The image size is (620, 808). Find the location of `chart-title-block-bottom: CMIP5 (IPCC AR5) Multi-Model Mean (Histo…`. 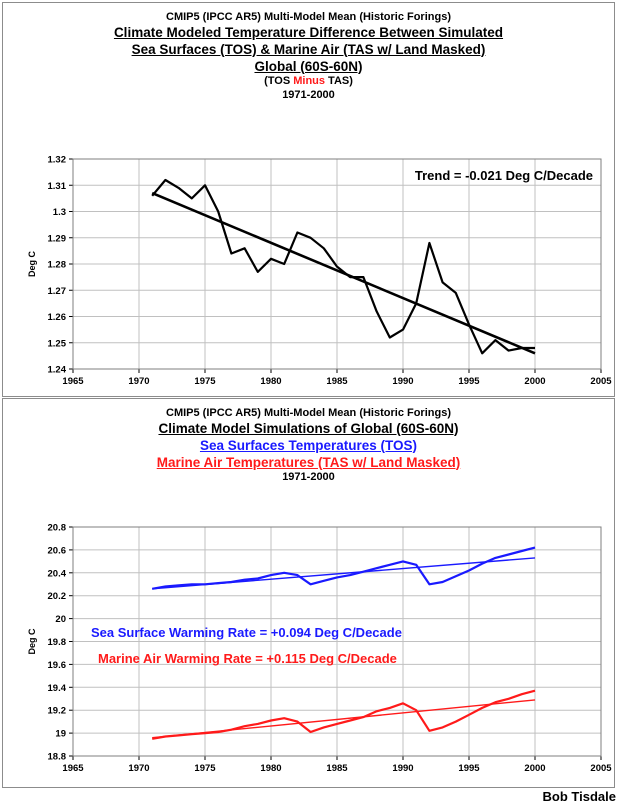

chart-title-block-bottom: CMIP5 (IPCC AR5) Multi-Model Mean (Histo… is located at coordinates (308, 446).